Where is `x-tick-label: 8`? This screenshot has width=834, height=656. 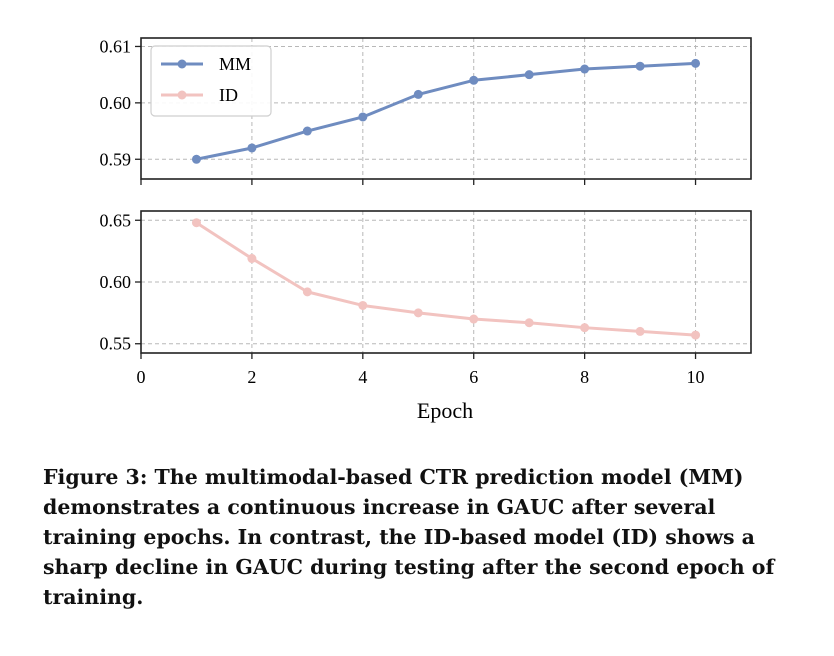 x-tick-label: 8 is located at coordinates (584, 377).